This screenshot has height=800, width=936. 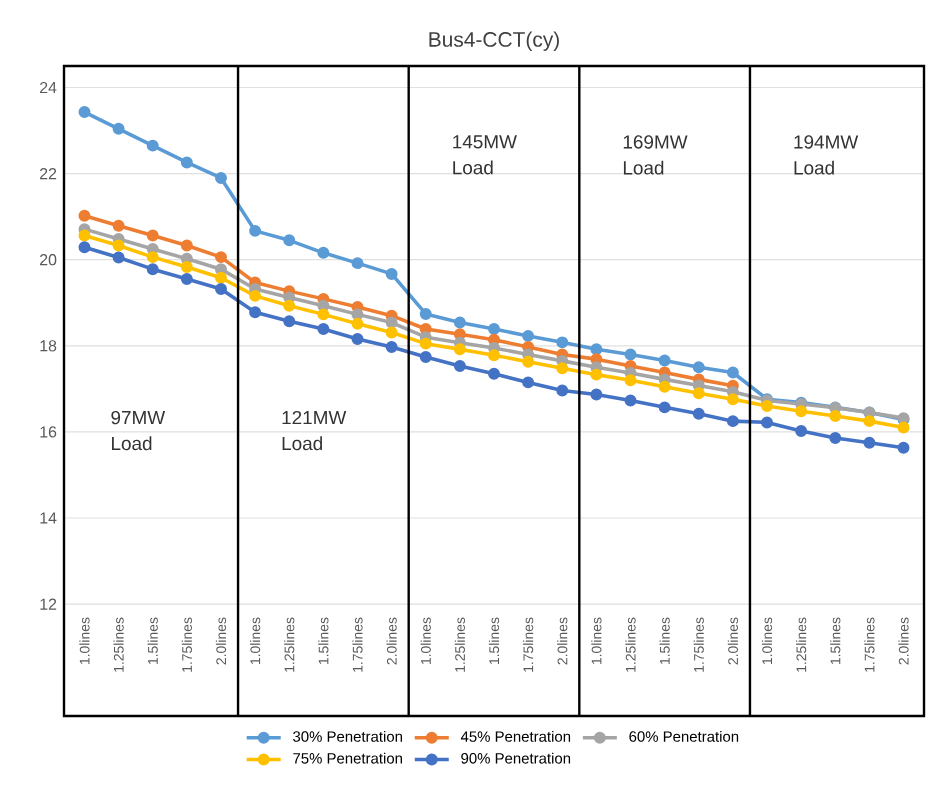 What do you see at coordinates (826, 155) in the screenshot?
I see `annotation: 194MW Load` at bounding box center [826, 155].